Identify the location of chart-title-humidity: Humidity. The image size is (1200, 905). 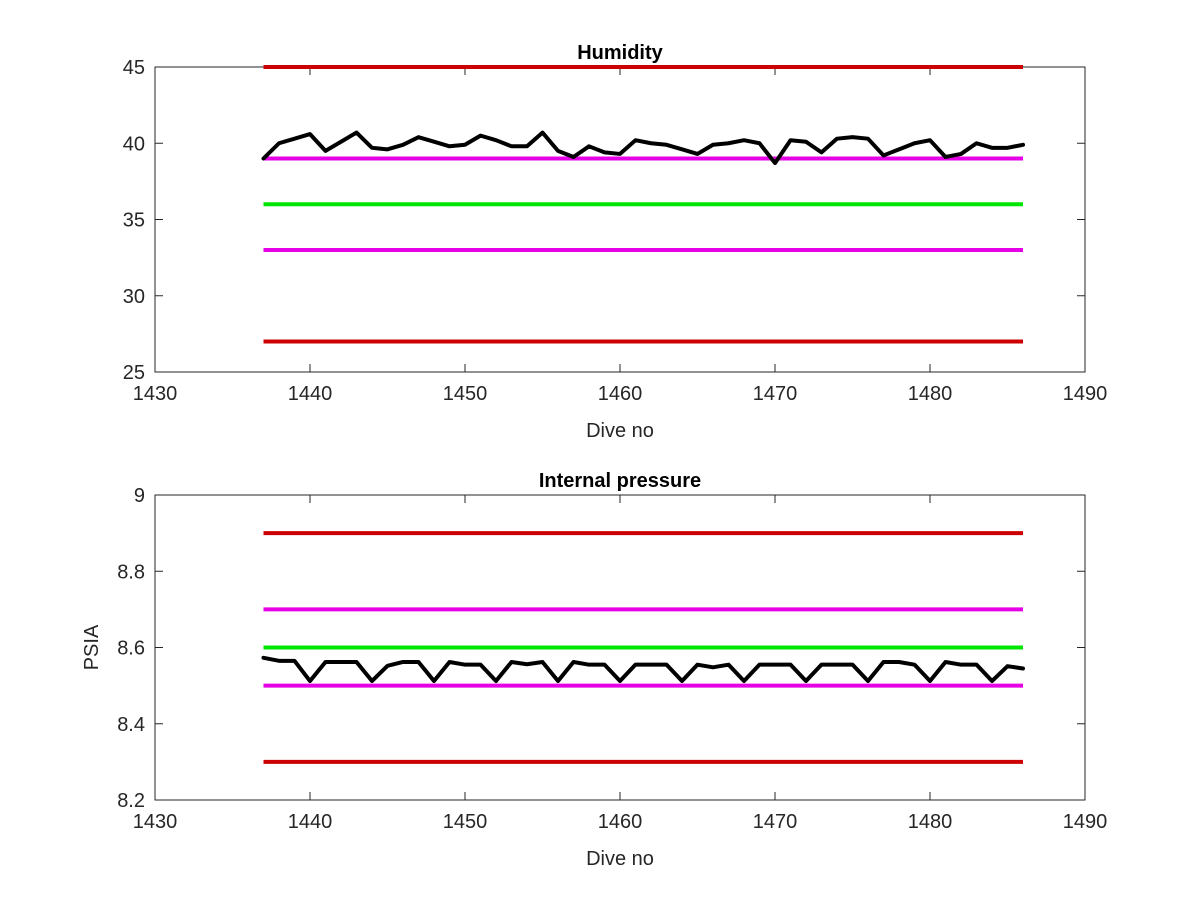
(620, 53).